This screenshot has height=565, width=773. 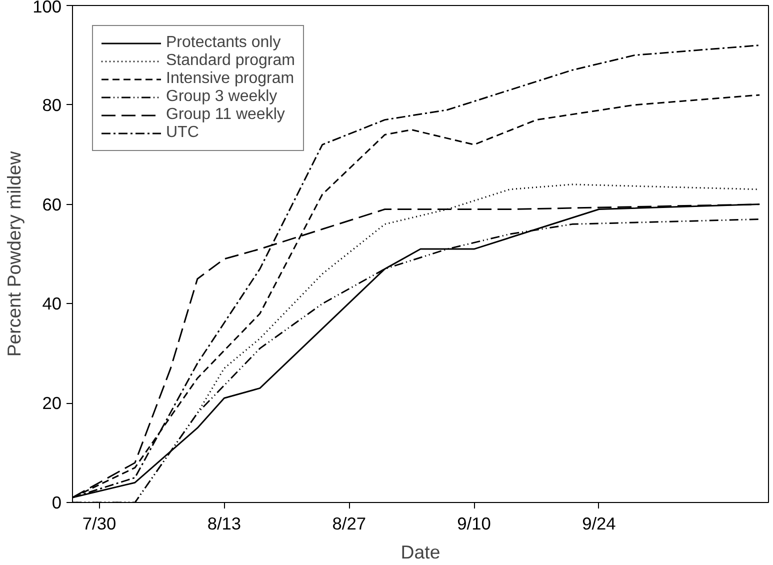 What do you see at coordinates (474, 524) in the screenshot?
I see `x-tick-label: 9/10` at bounding box center [474, 524].